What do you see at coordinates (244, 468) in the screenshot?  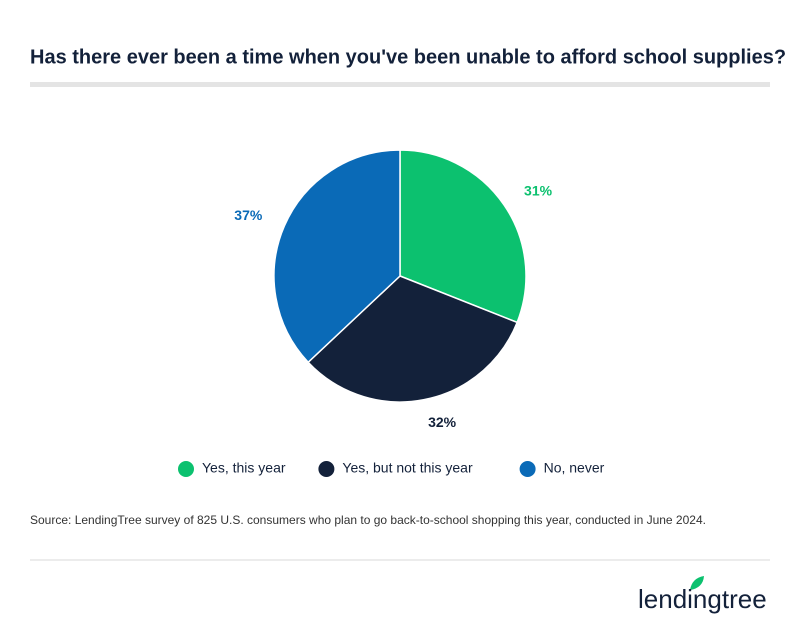 I see `legend-label: Yes, this year` at bounding box center [244, 468].